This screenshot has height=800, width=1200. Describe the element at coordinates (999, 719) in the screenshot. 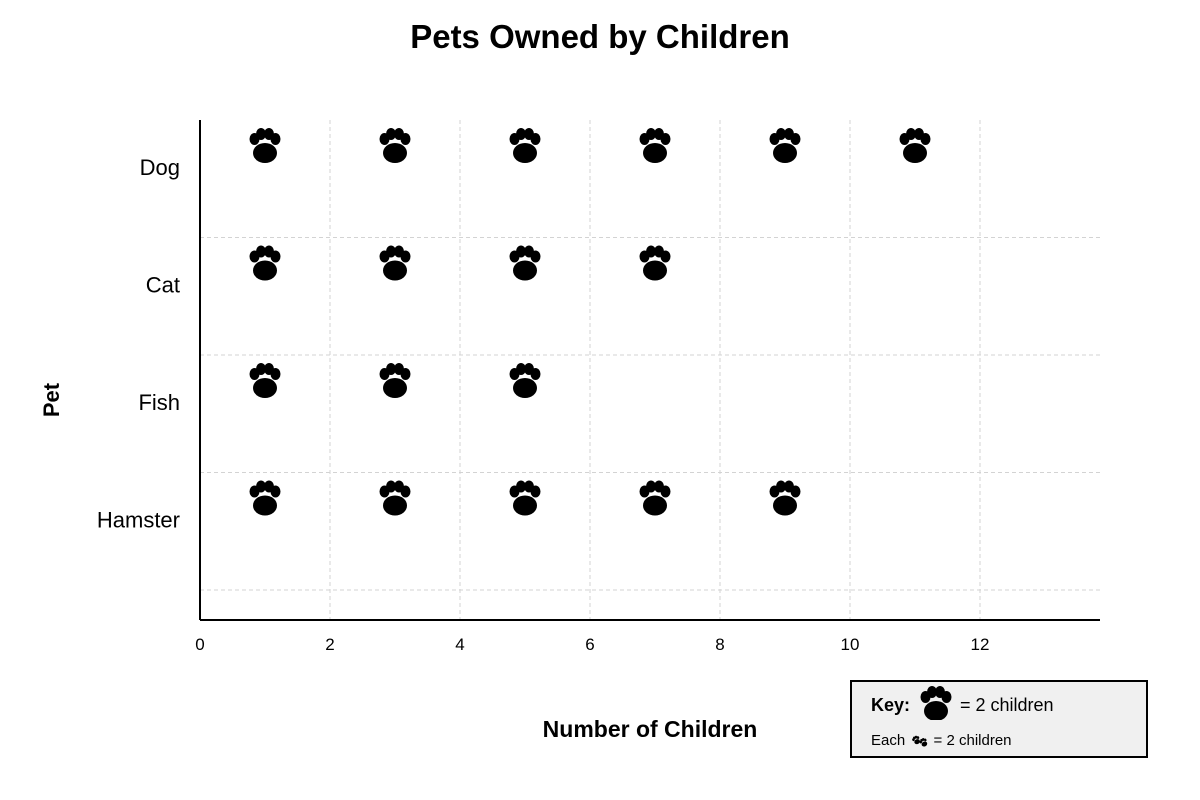

I see `legend-key-box: Key: = 2 children Each = 2 children` at that location.